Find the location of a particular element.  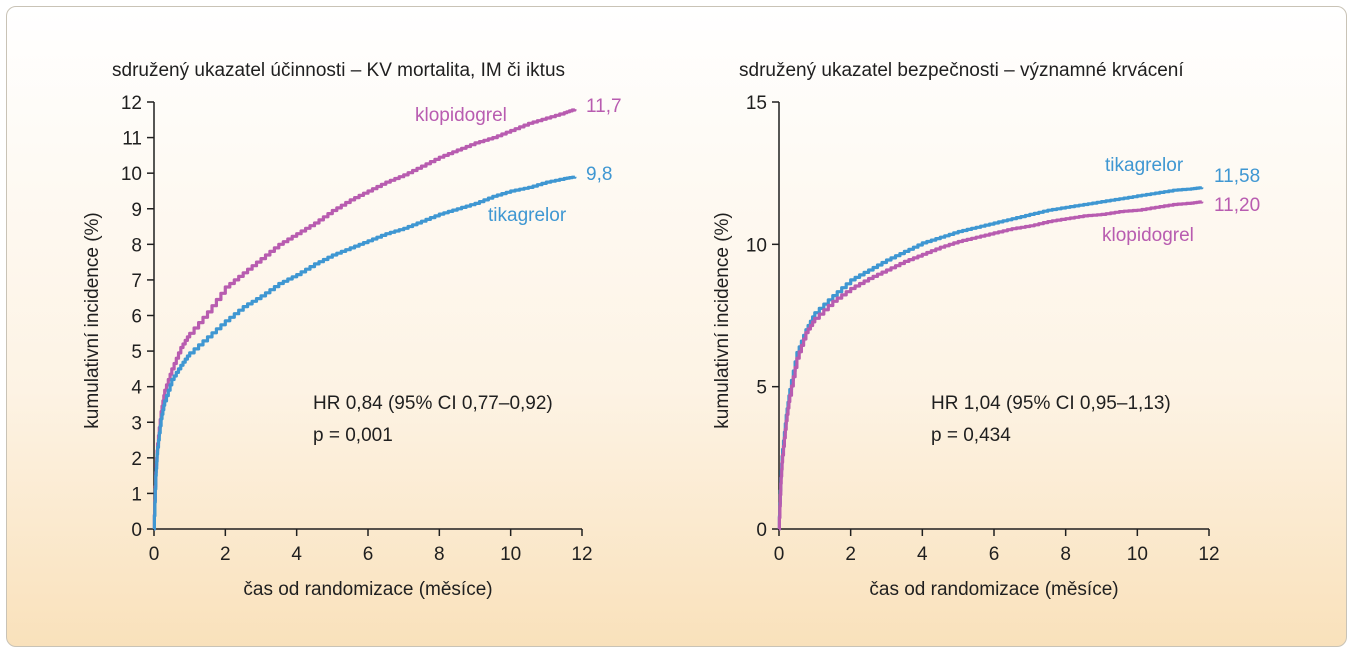

y-tick-label: 15 is located at coordinates (756, 103).